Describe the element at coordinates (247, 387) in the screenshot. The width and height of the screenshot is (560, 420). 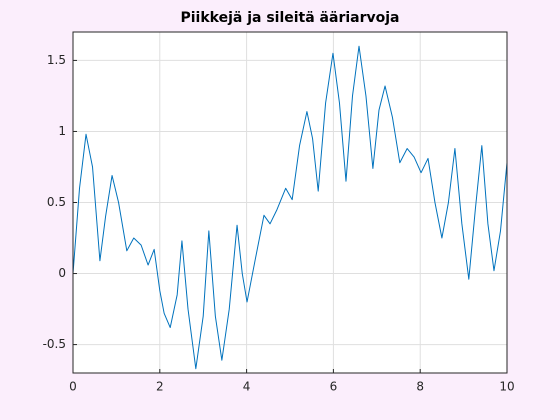
I see `x-tick-label: 4` at that location.